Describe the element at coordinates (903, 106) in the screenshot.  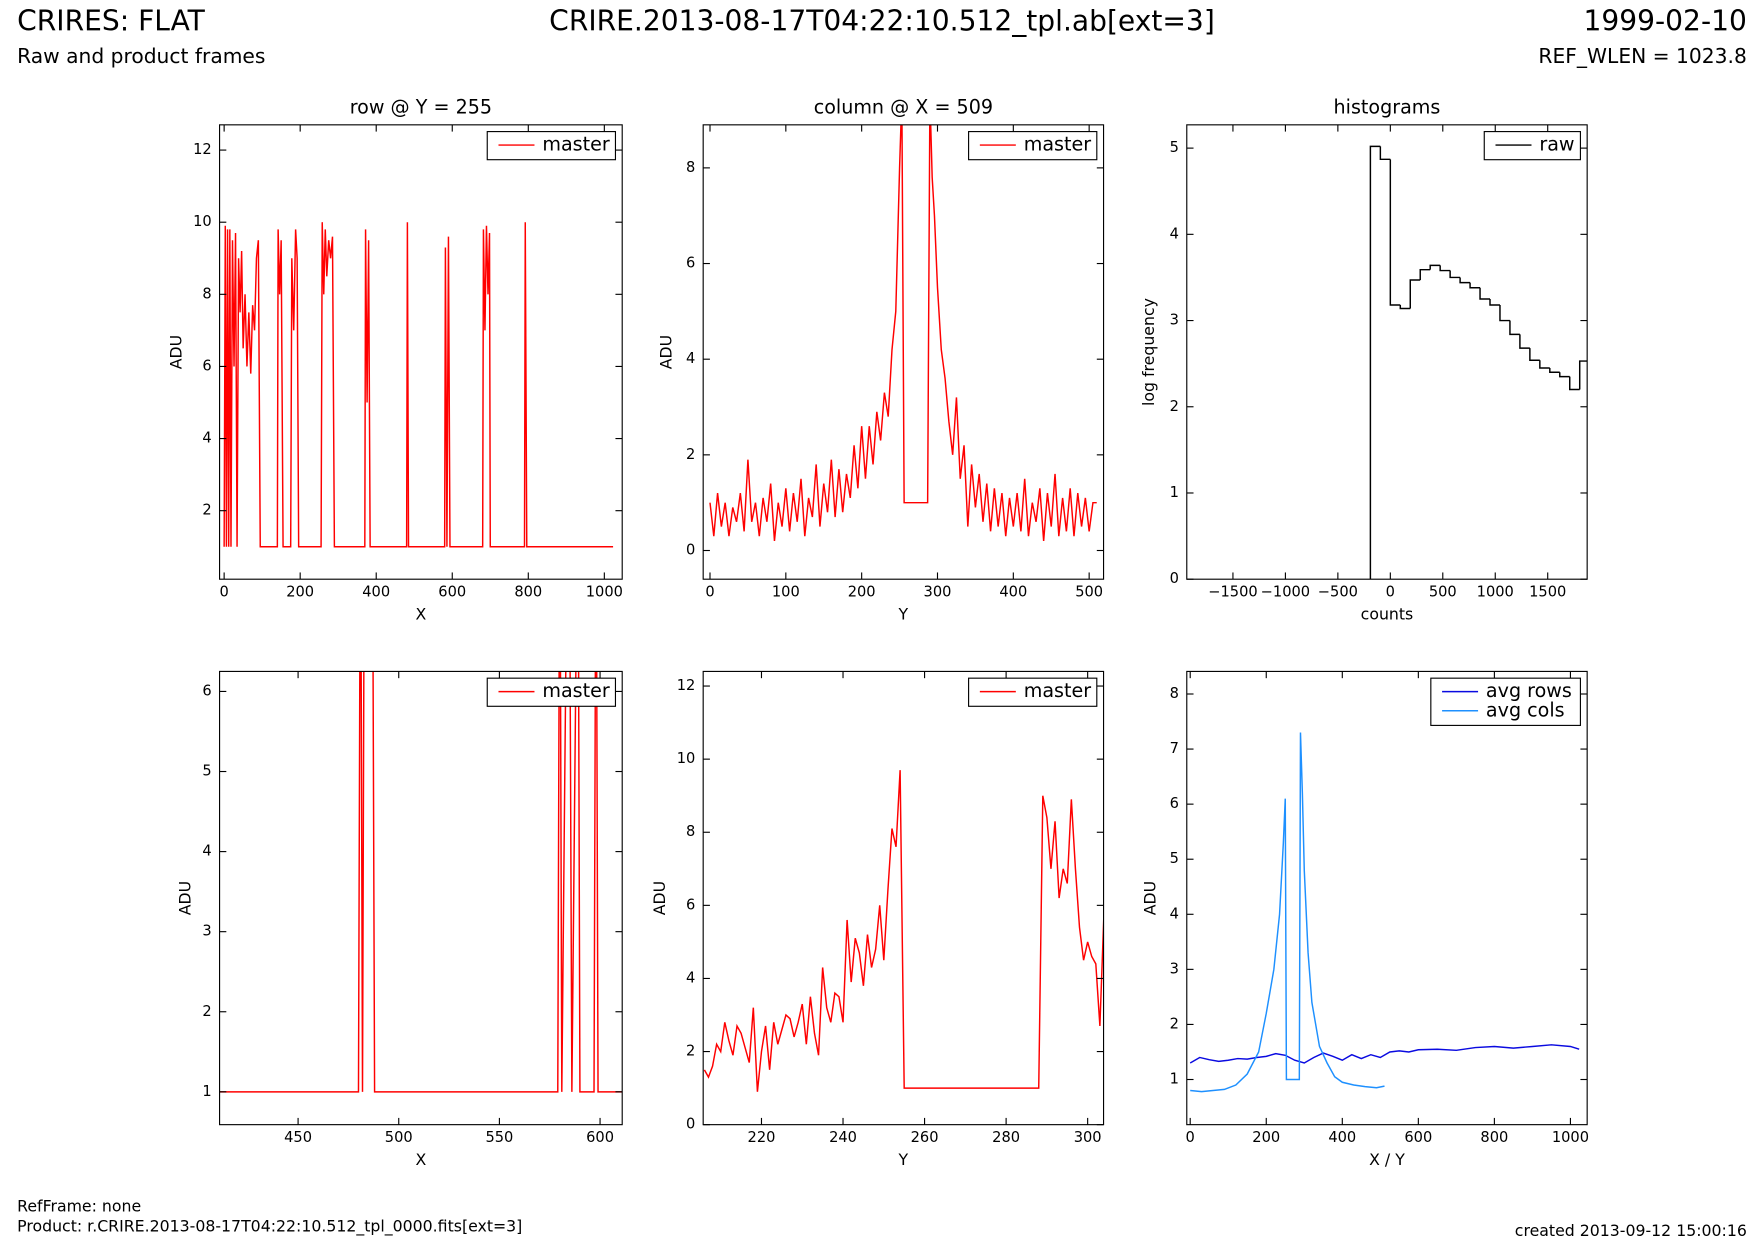
I see `panel-title: column @ X = 509` at that location.